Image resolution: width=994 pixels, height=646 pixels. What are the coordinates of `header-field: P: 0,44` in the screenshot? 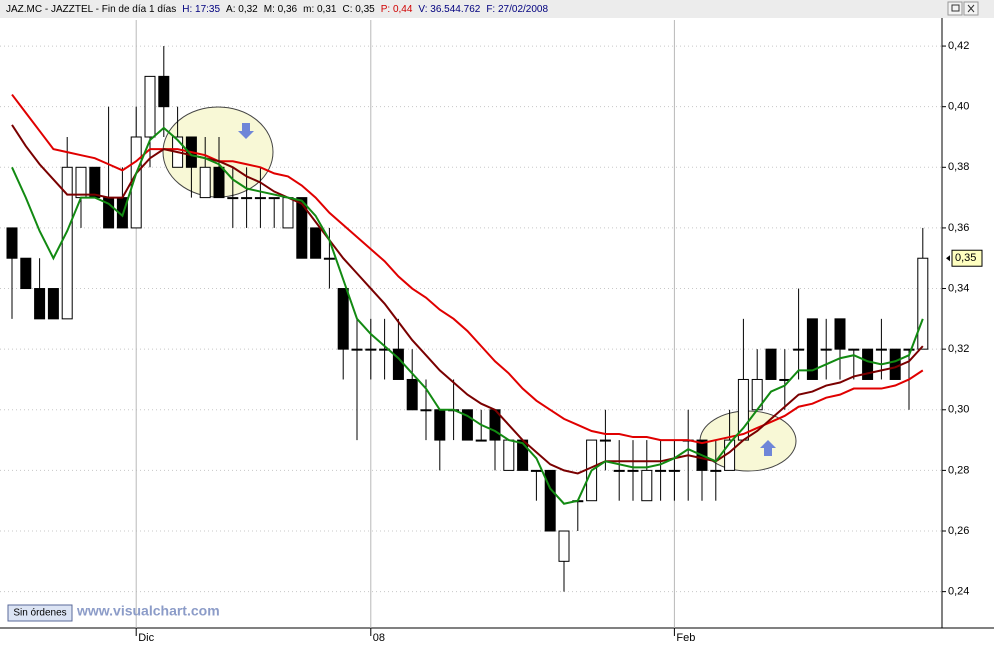 It's located at (397, 9).